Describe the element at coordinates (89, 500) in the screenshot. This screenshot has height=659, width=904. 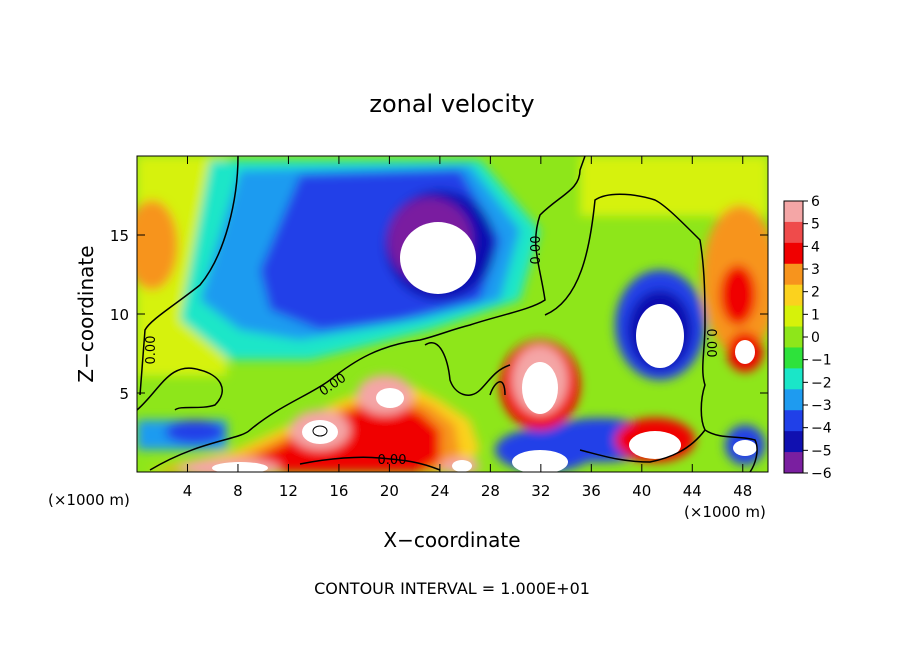
I see `x-unit-left: (×1000 m)` at that location.